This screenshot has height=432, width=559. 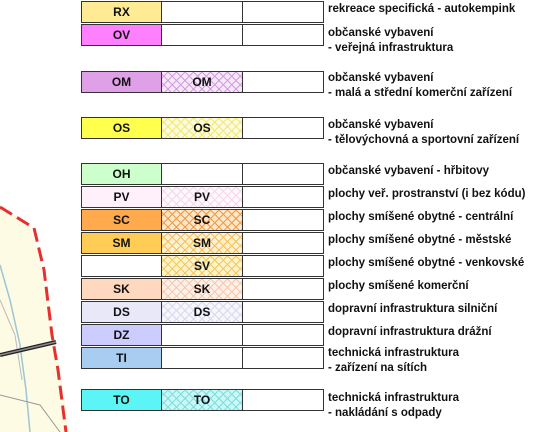 I want to click on legend-description-line: dopravní infrastruktura drážní, so click(x=410, y=332).